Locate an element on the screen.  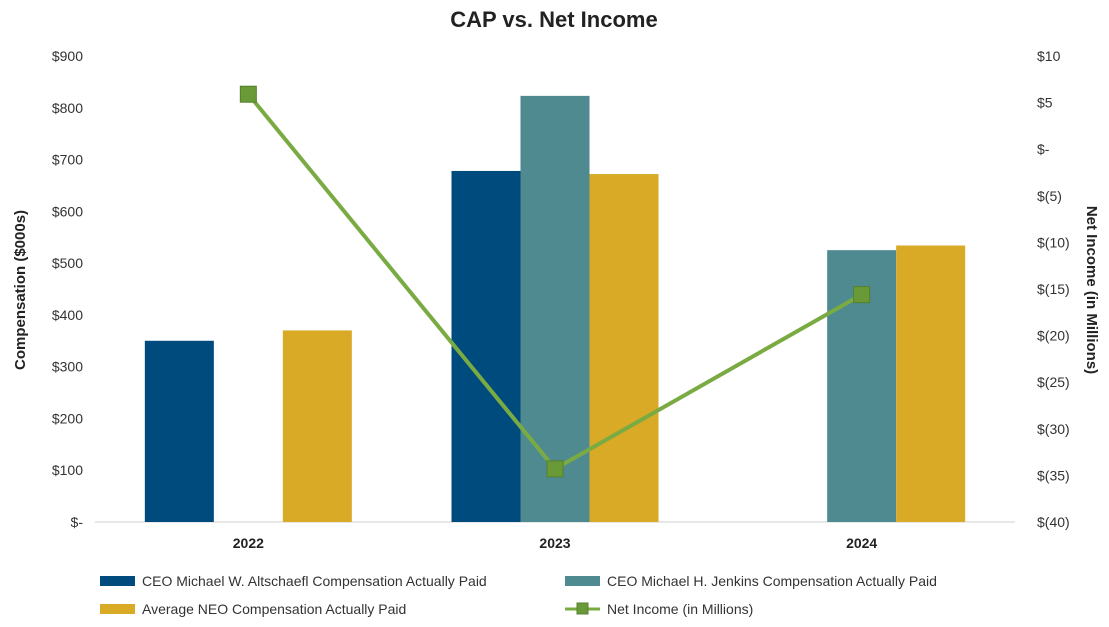
bar-ceo-michael-h-jenkins-compensation-actually-paid-2023 is located at coordinates (555, 308).